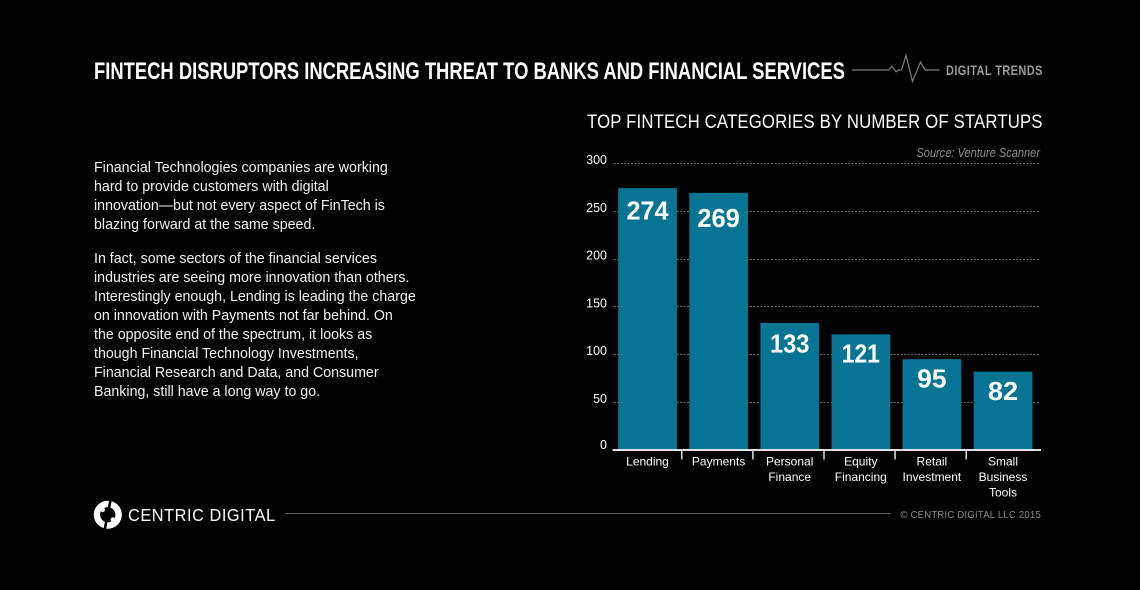 The height and width of the screenshot is (590, 1140). I want to click on svg-text: Payments, so click(718, 461).